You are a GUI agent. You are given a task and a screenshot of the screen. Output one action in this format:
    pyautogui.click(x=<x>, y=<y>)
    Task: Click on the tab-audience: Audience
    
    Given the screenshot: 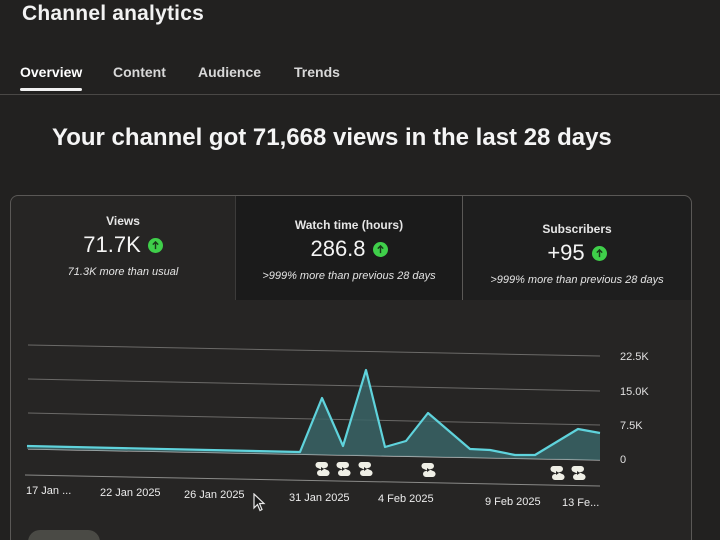 What is the action you would take?
    pyautogui.click(x=230, y=72)
    